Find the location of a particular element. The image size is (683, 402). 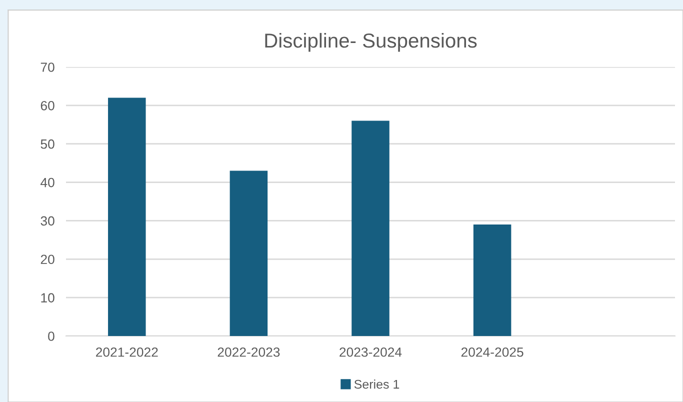

y-tick-label: 20 is located at coordinates (47, 259).